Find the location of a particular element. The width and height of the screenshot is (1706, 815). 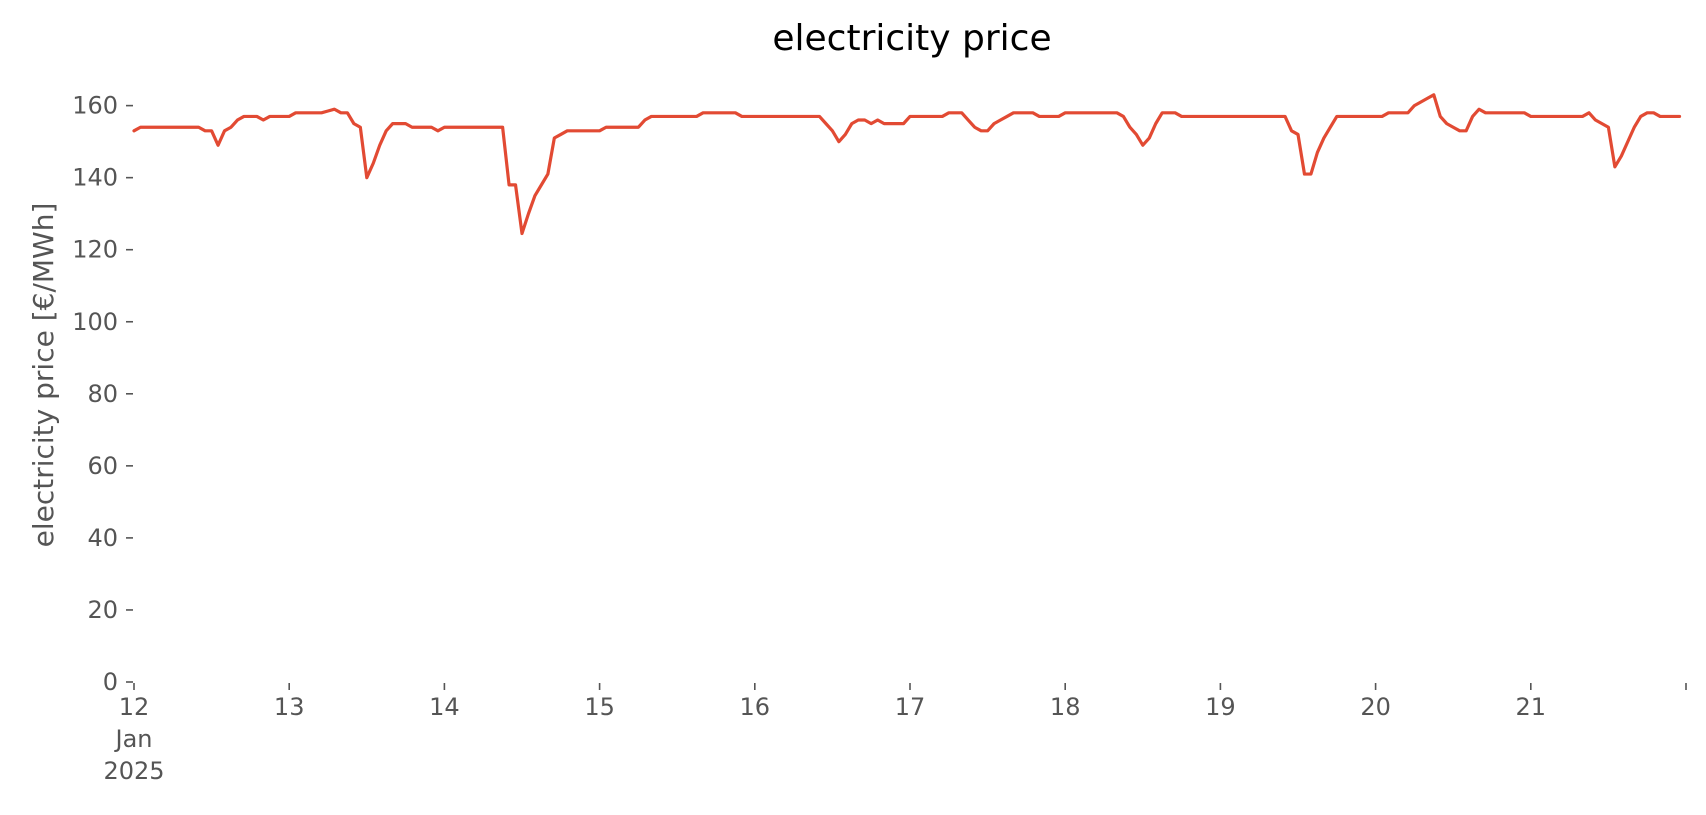

x-tick-label: 20 is located at coordinates (1375, 707).